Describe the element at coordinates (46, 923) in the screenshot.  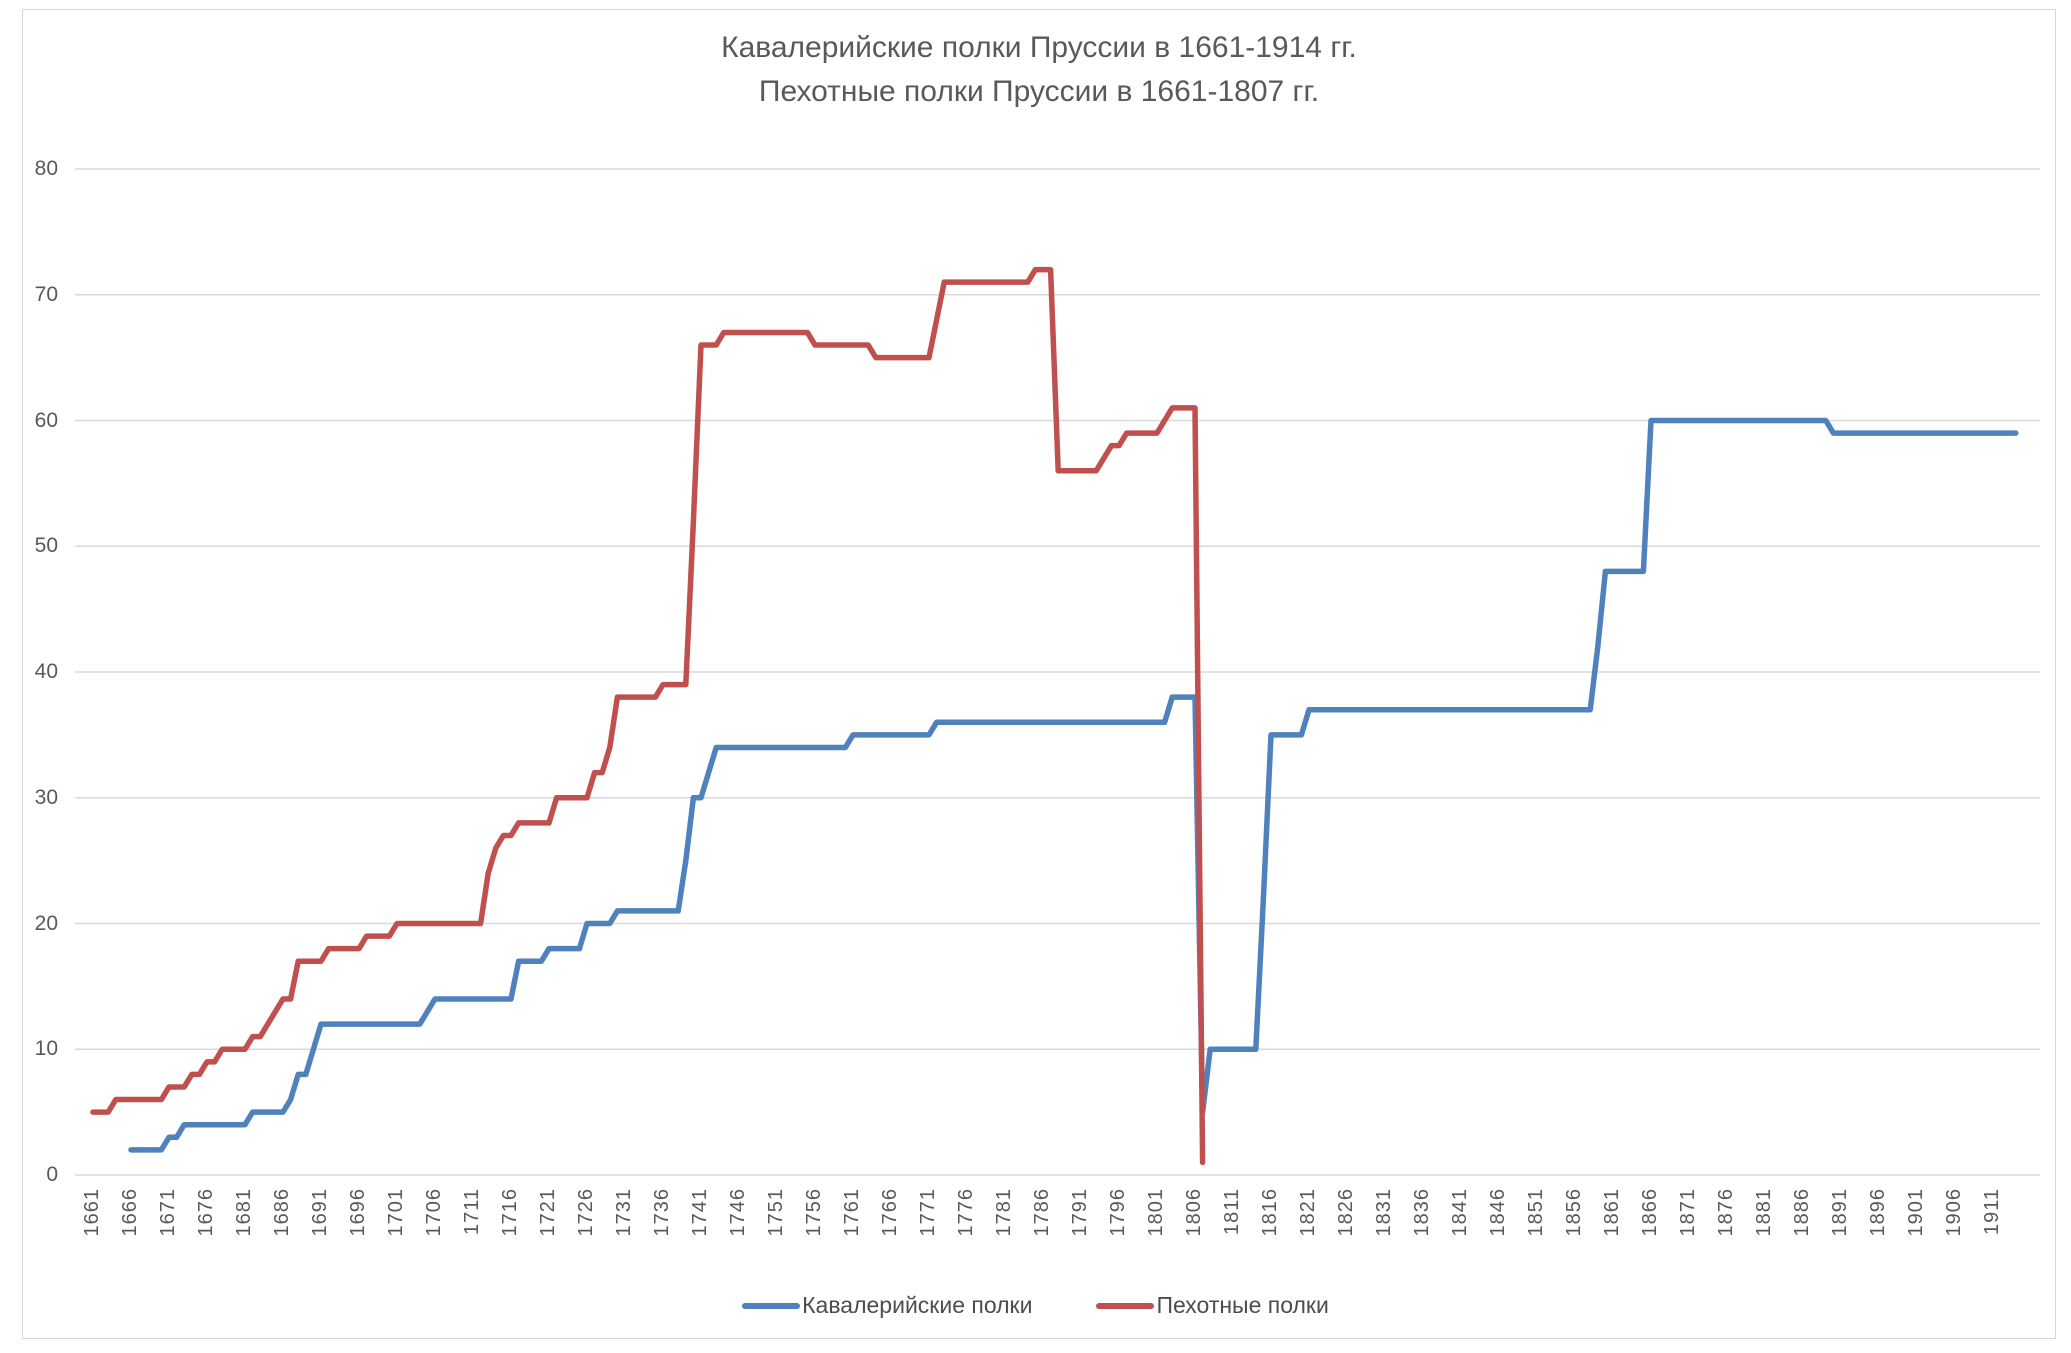
I see `y-tick-label-20: 20` at that location.